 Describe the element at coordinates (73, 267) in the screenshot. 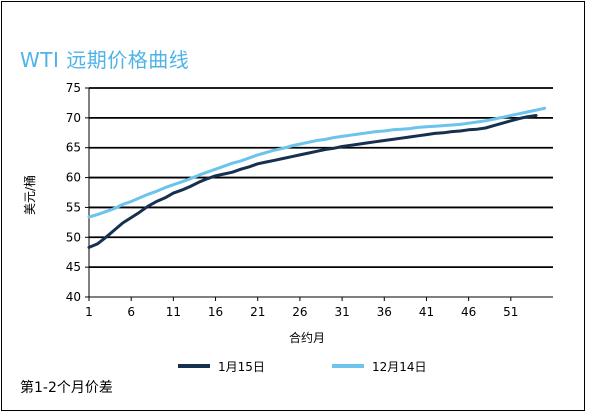

I see `y-tick-label: 45` at that location.